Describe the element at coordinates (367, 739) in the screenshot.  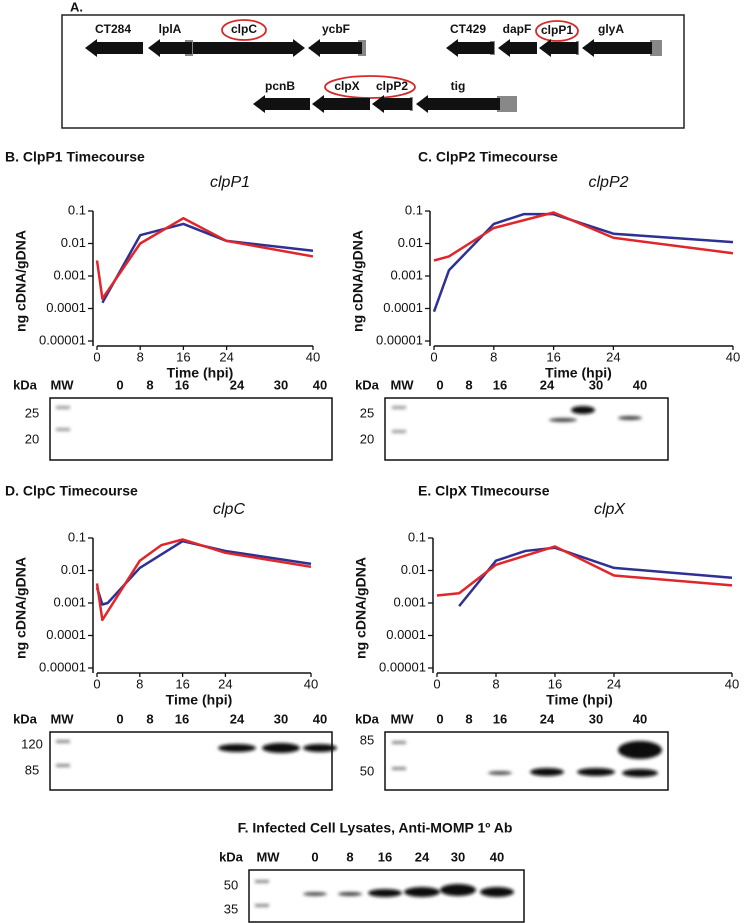
I see `blot-marker: 85` at that location.